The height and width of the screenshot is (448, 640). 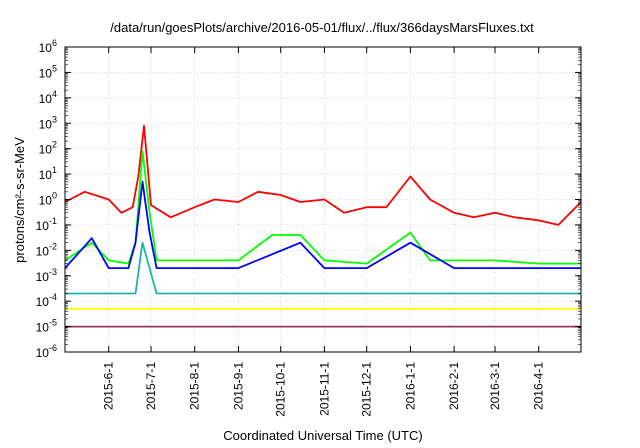 What do you see at coordinates (238, 386) in the screenshot?
I see `x-tick-label: 2015-9-1` at bounding box center [238, 386].